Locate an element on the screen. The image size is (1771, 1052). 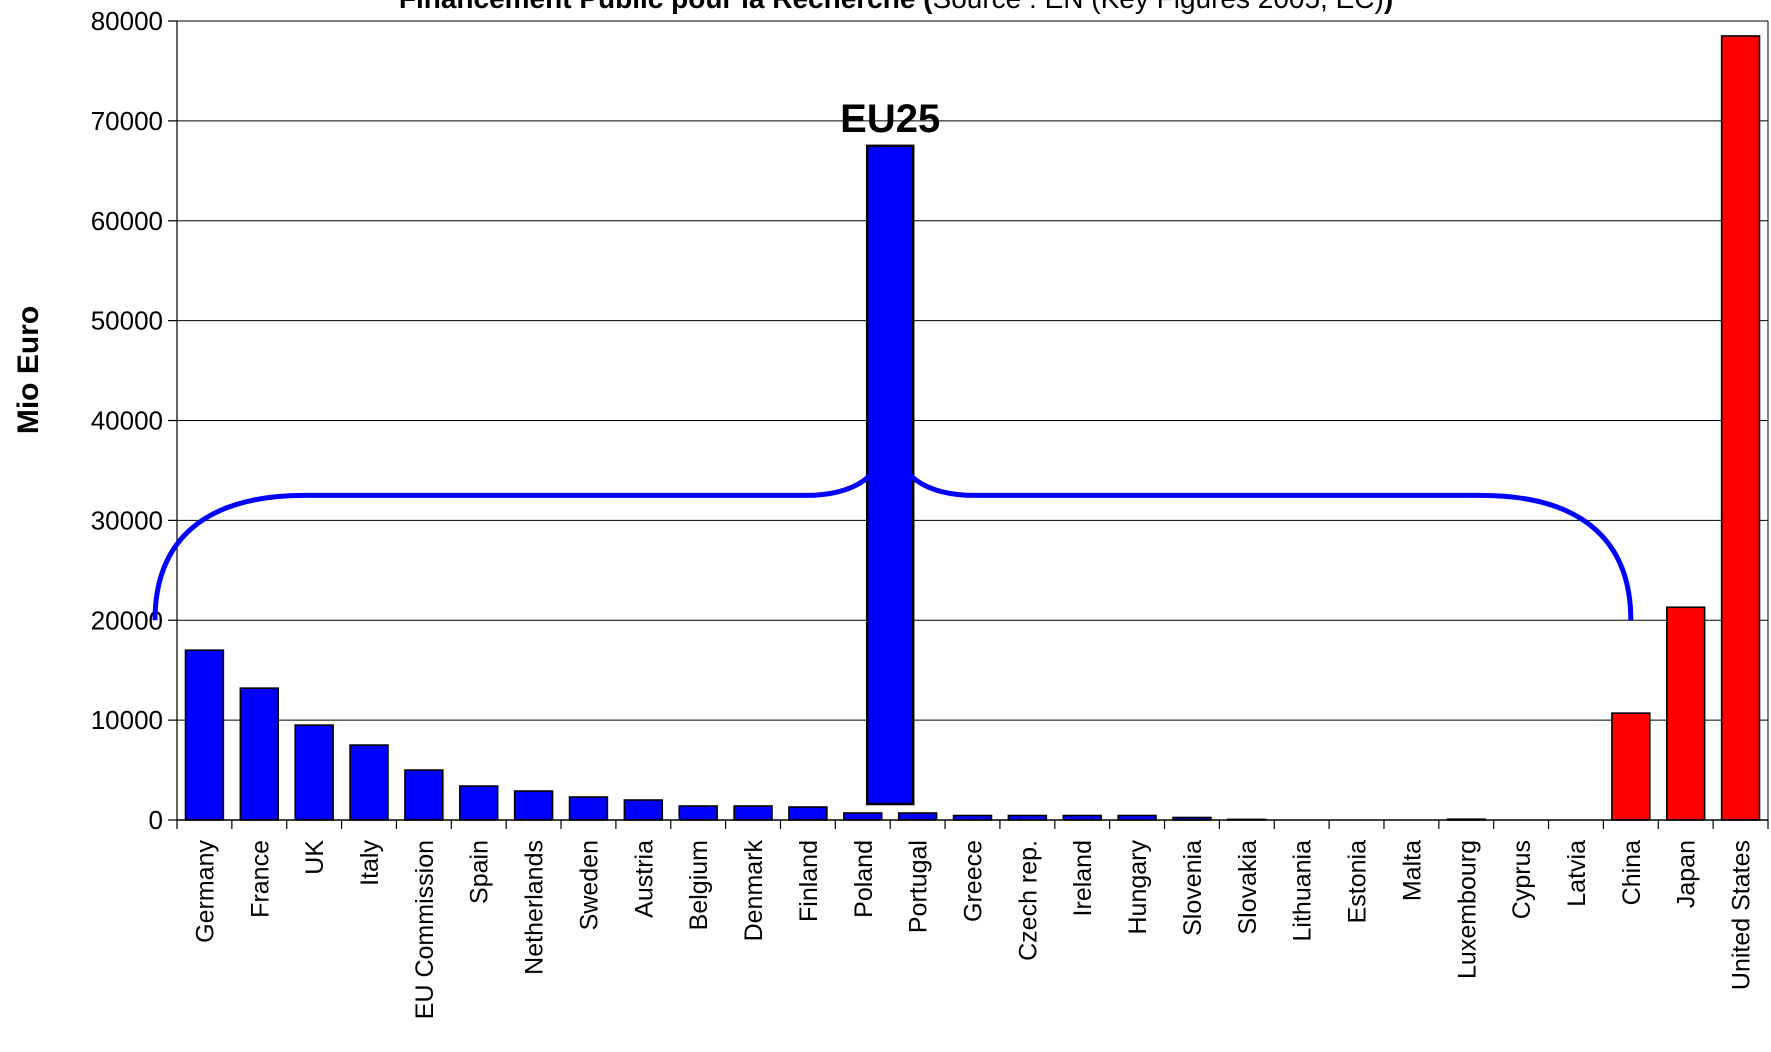
x-tick-label: France is located at coordinates (260, 879).